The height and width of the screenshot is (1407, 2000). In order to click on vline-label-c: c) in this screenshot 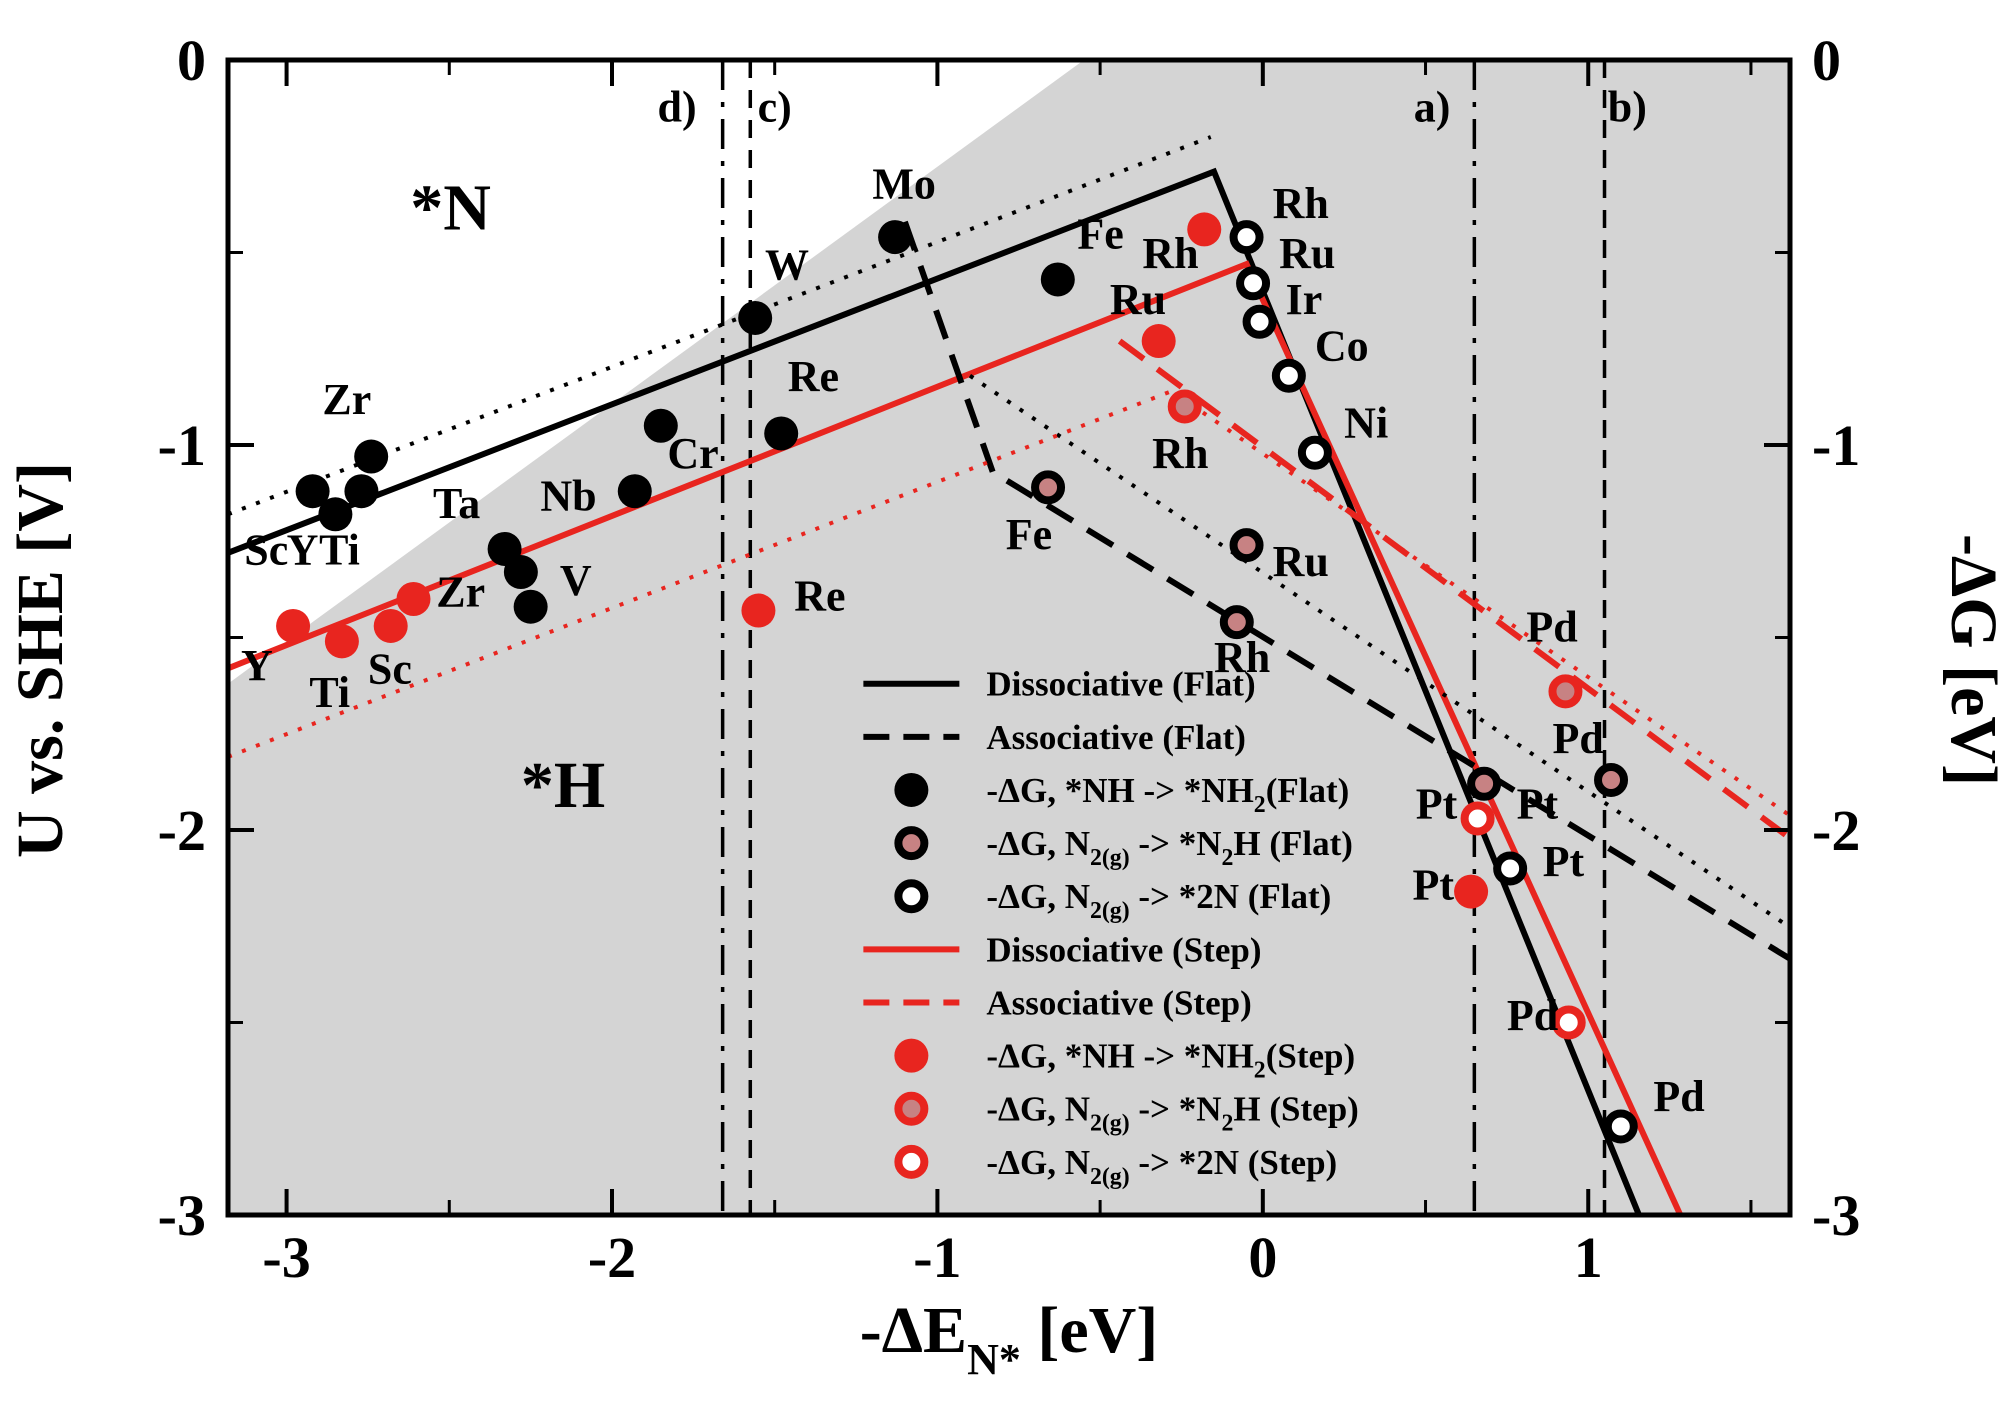, I will do `click(775, 107)`.